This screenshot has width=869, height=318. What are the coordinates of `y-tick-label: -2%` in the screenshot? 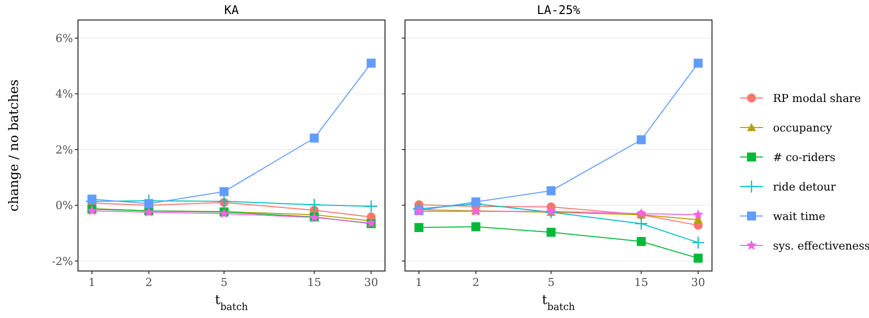 It's located at (62, 261).